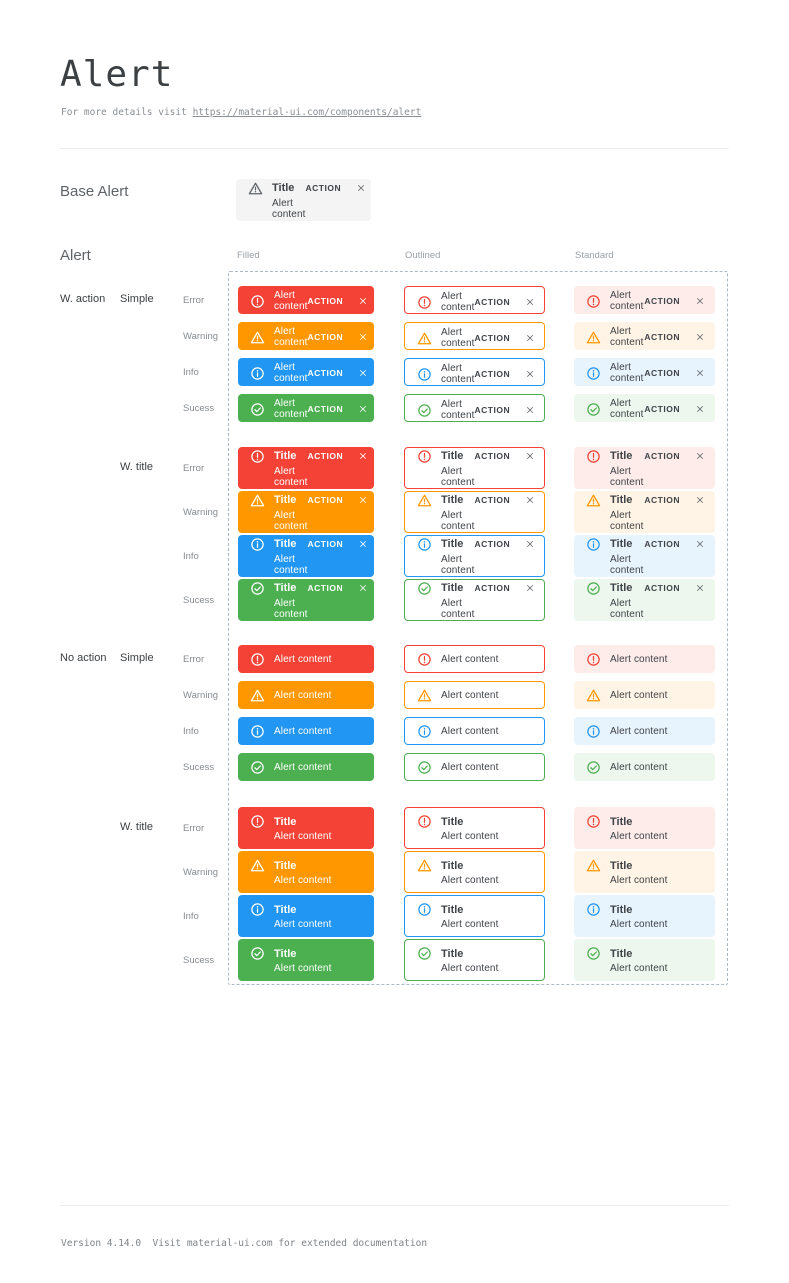  What do you see at coordinates (194, 828) in the screenshot?
I see `sev-label-error-4: Error` at bounding box center [194, 828].